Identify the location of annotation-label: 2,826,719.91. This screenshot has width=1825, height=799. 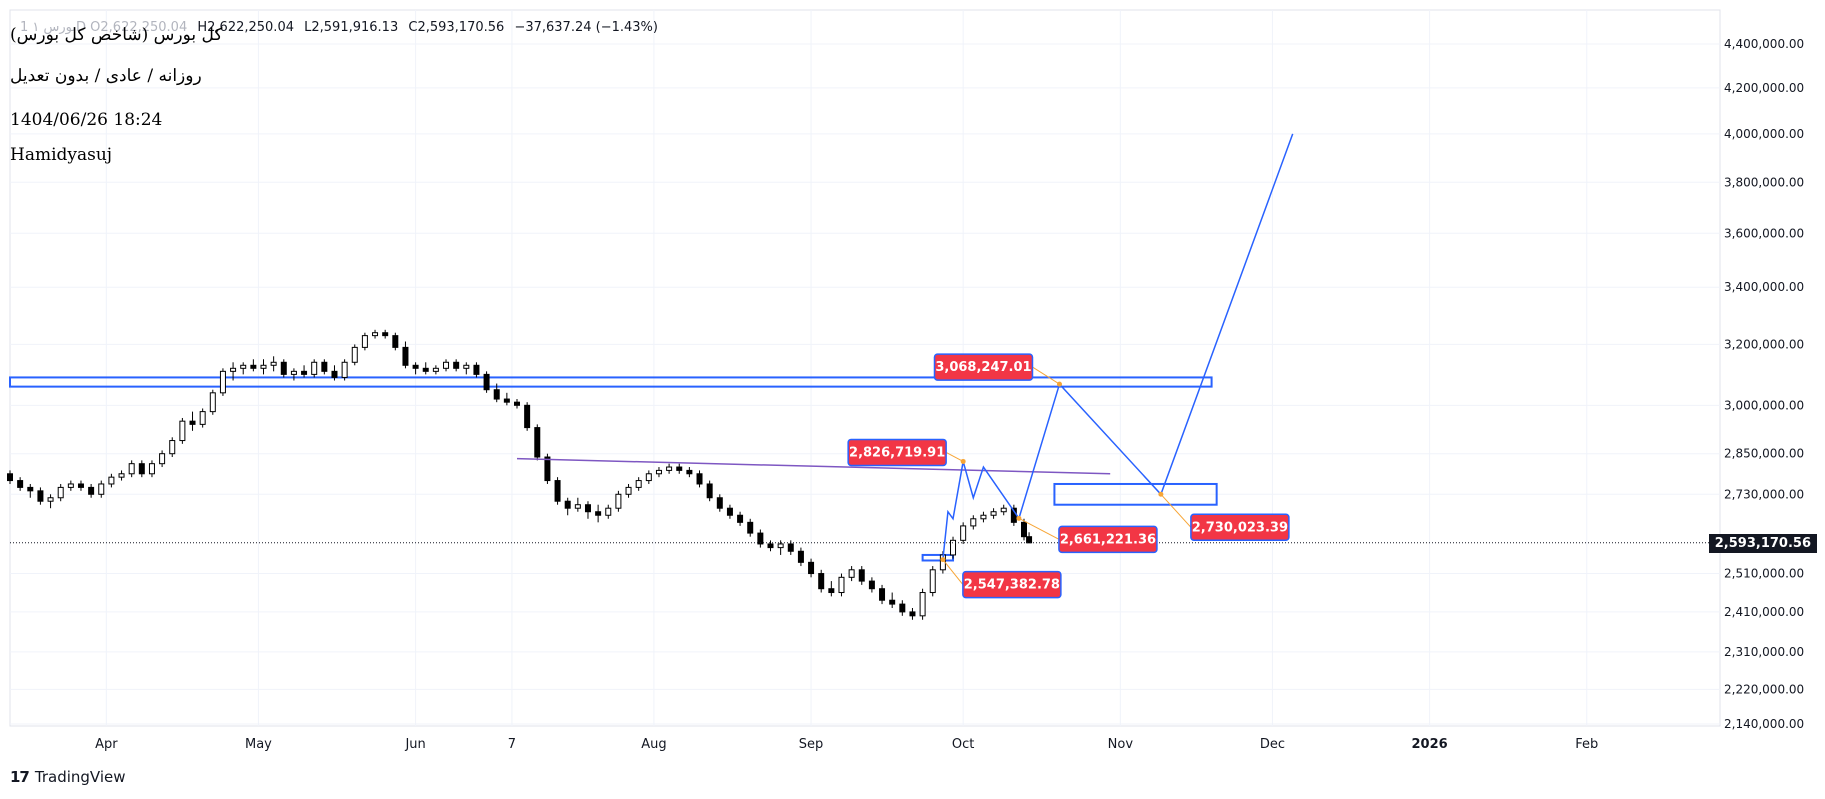
(897, 452).